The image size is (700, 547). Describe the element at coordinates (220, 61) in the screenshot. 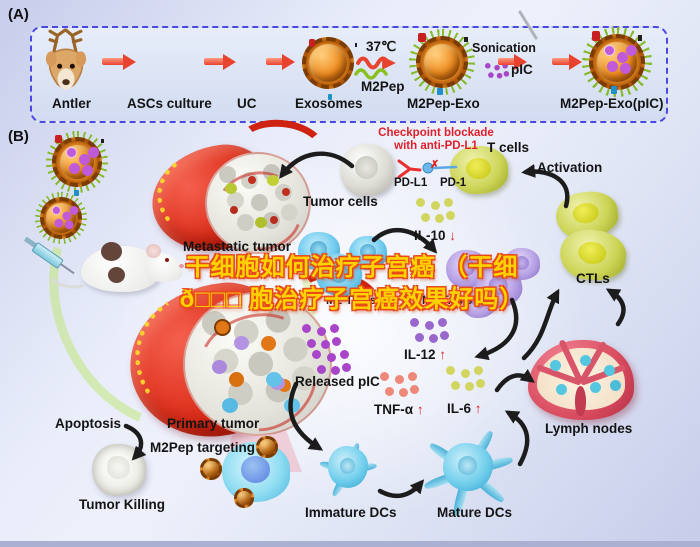

I see `arrow-ascs-to-uc` at that location.